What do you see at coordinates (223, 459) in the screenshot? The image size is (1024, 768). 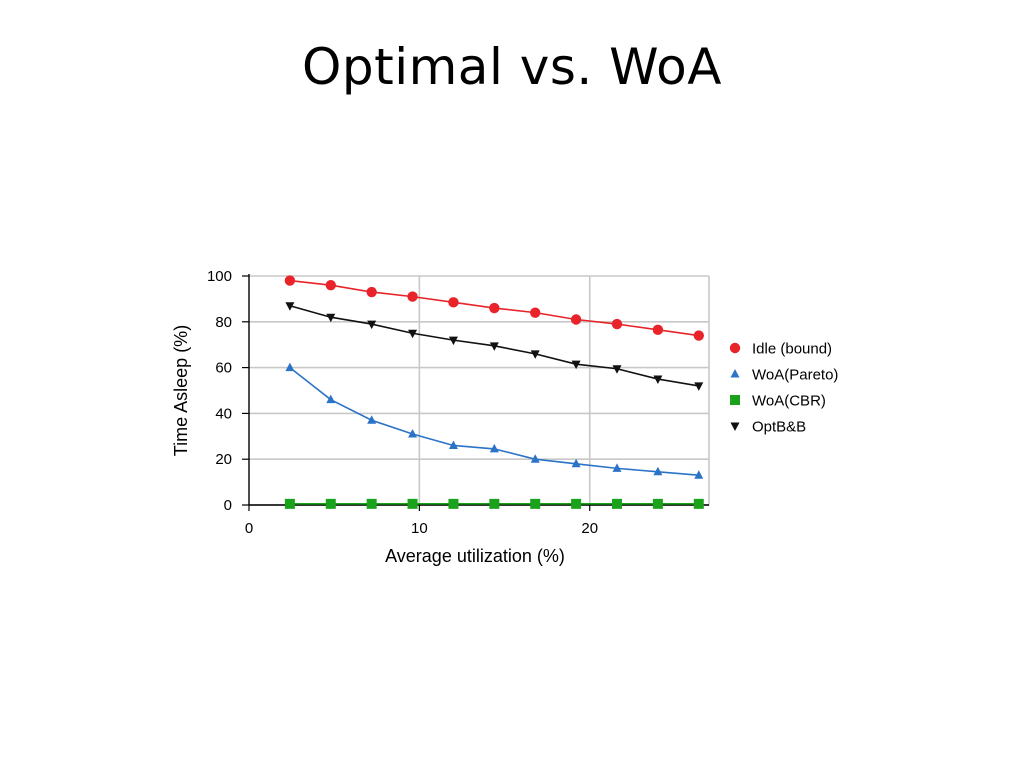 I see `y-tick-label: 20` at bounding box center [223, 459].